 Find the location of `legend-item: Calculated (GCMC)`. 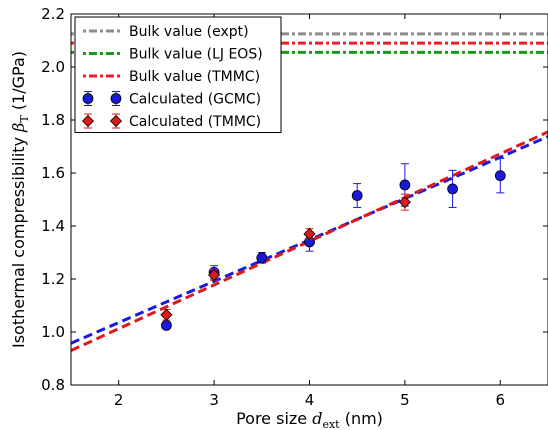

legend-item: Calculated (GCMC) is located at coordinates (171, 99).